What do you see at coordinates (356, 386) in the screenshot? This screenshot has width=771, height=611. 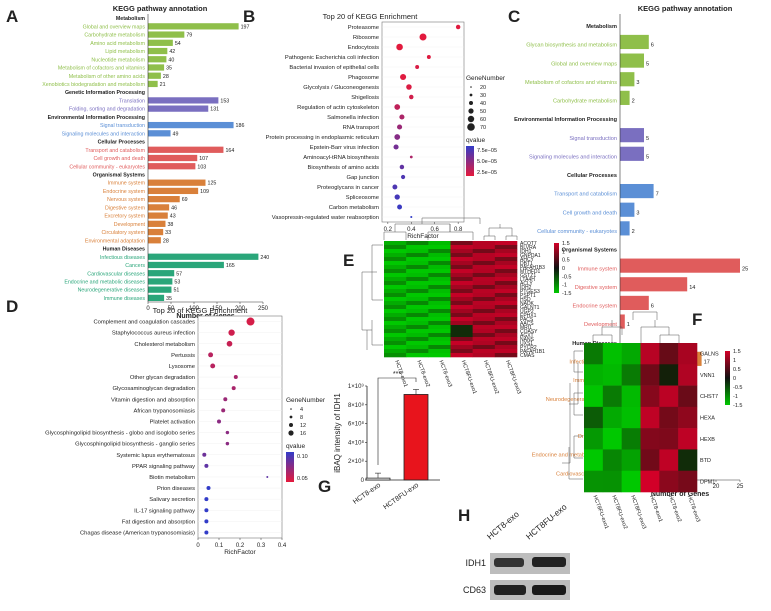 I see `tick-label: 1×10⁹` at bounding box center [356, 386].